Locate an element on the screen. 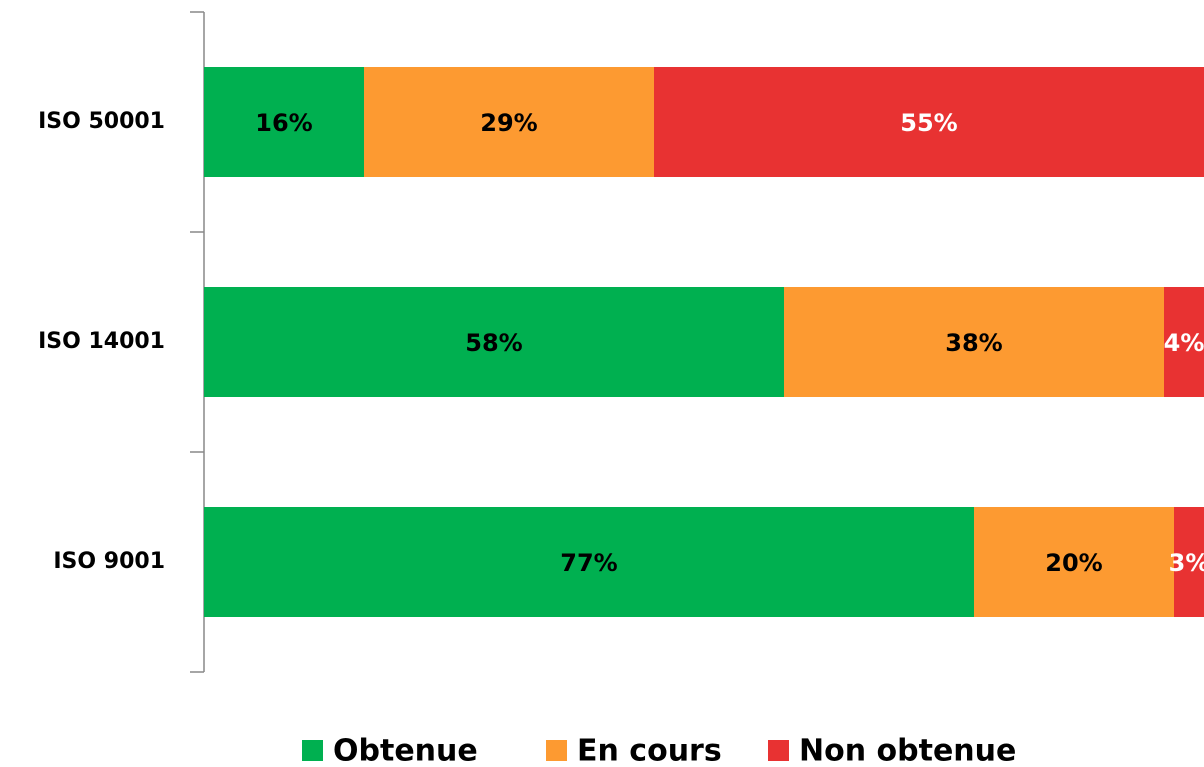  value-label: 16% is located at coordinates (283, 123).